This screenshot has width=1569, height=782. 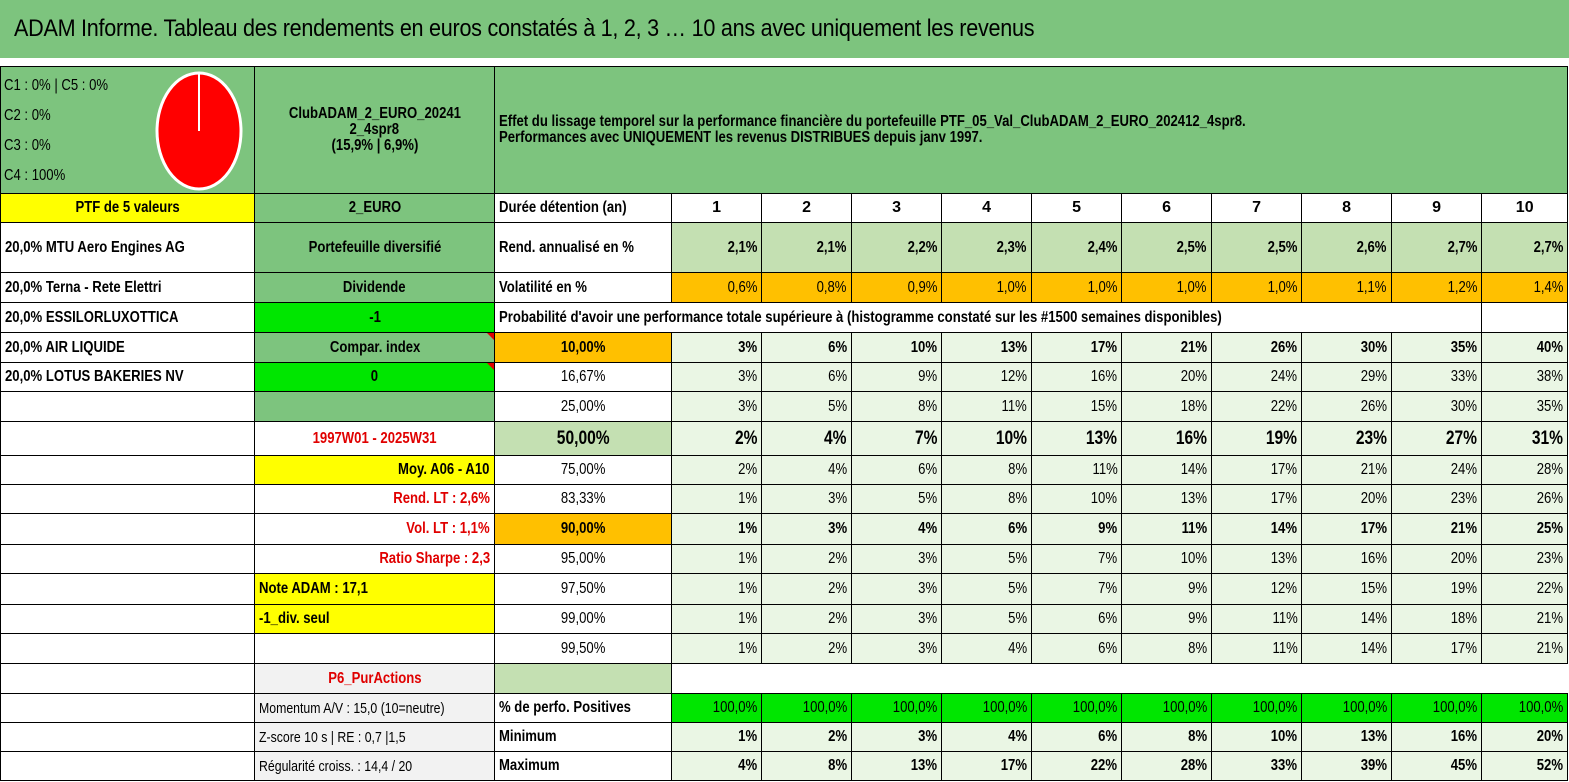 I want to click on probability-value-y7: 13%, so click(x=1256, y=559).